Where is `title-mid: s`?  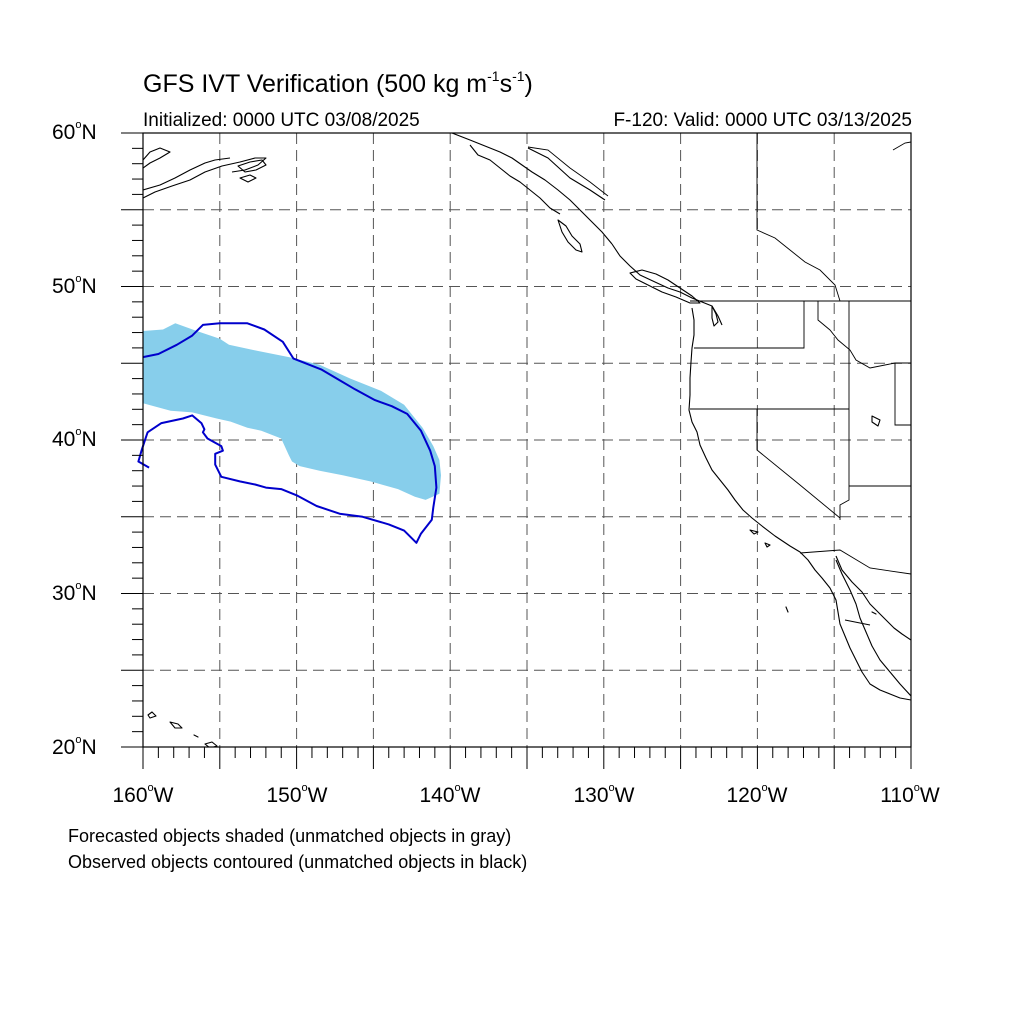
title-mid: s is located at coordinates (506, 84).